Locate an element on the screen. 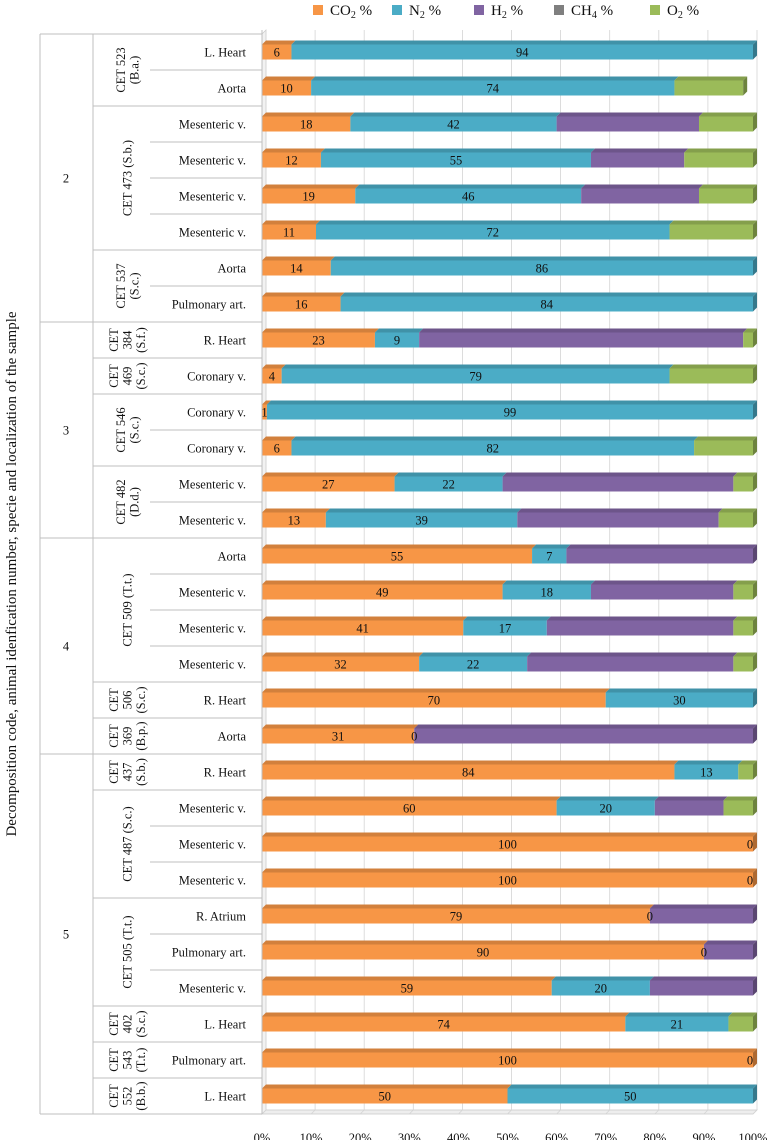 This screenshot has width=767, height=1140. data-label-n2: 79 is located at coordinates (475, 377).